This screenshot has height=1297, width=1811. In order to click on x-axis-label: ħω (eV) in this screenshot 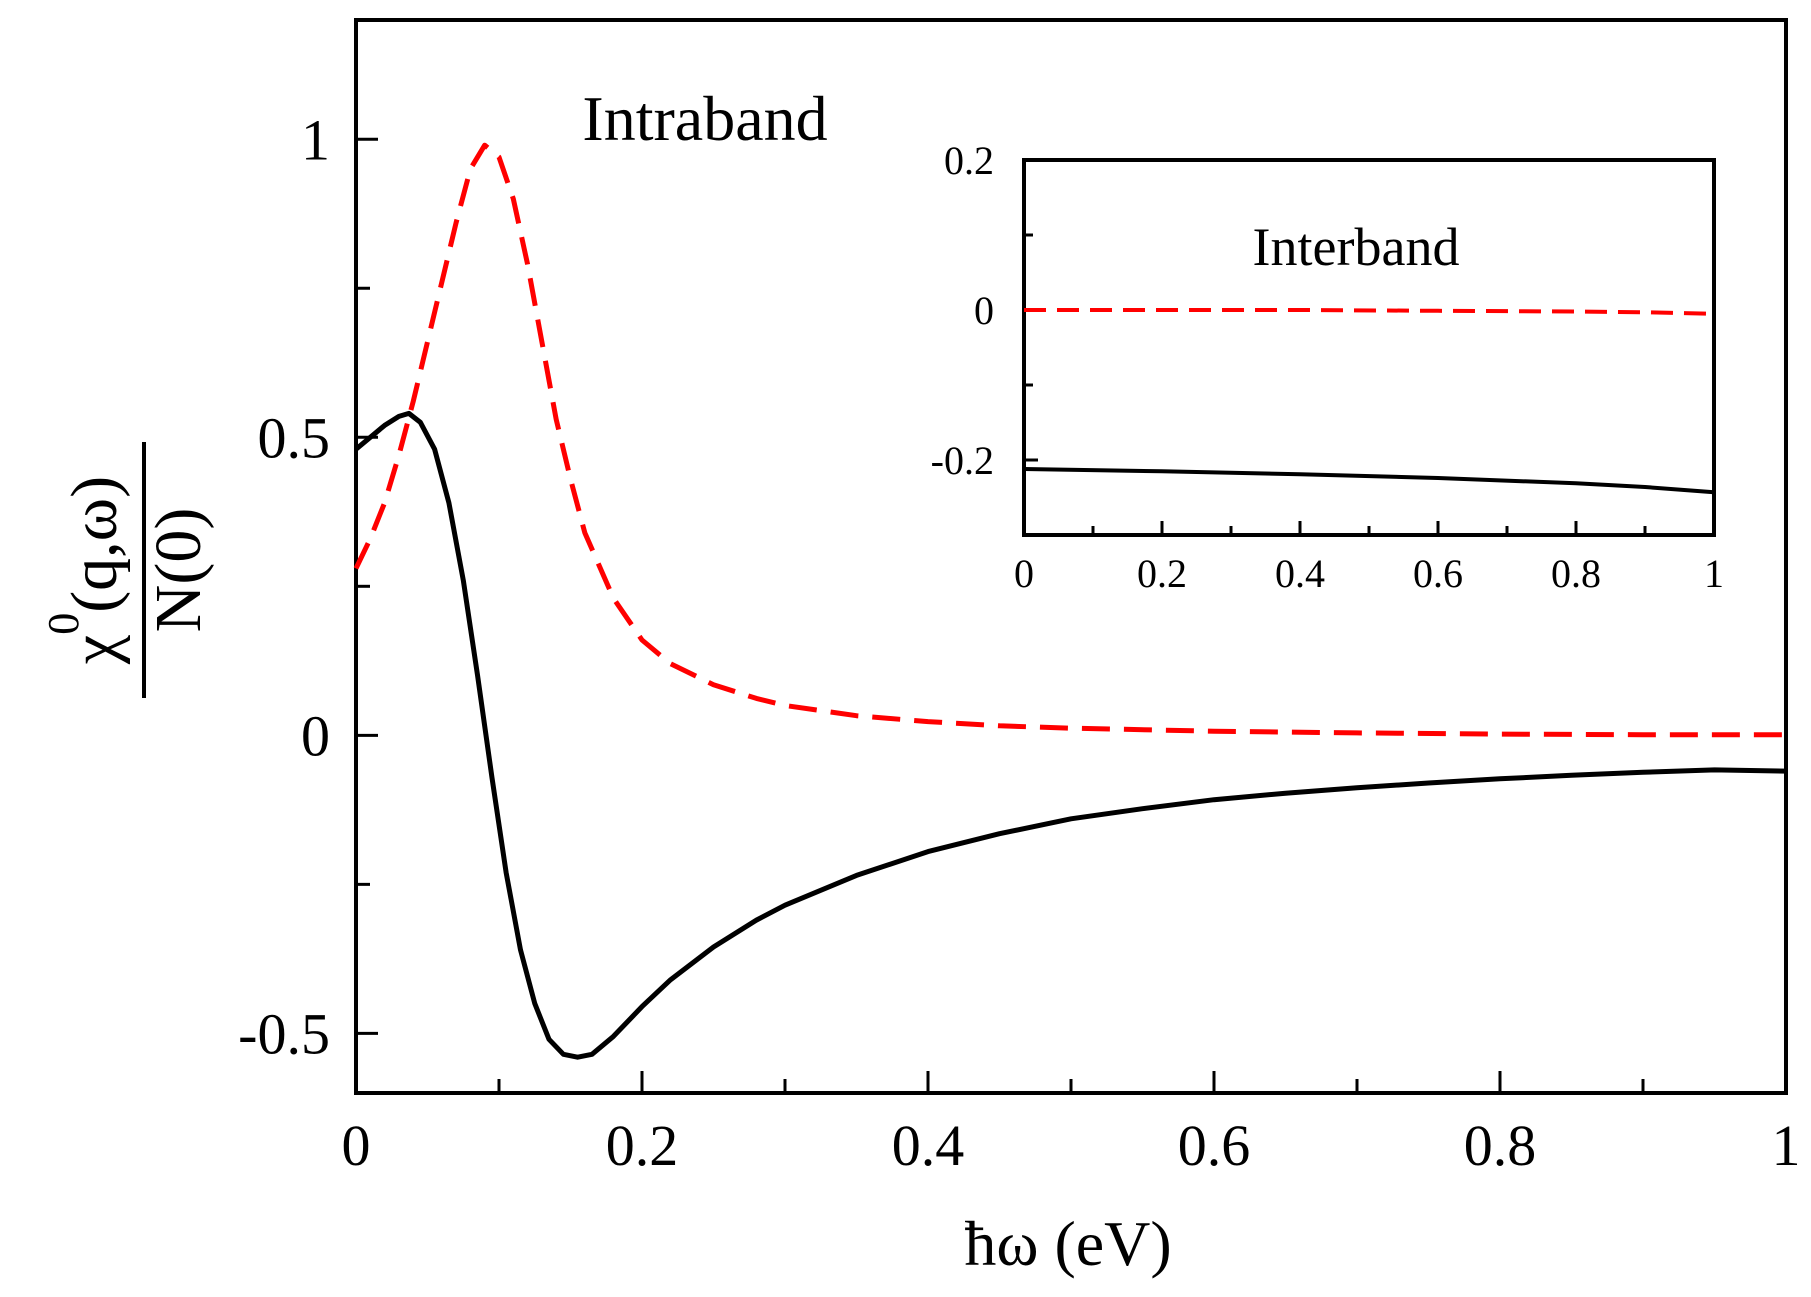, I will do `click(1067, 1243)`.